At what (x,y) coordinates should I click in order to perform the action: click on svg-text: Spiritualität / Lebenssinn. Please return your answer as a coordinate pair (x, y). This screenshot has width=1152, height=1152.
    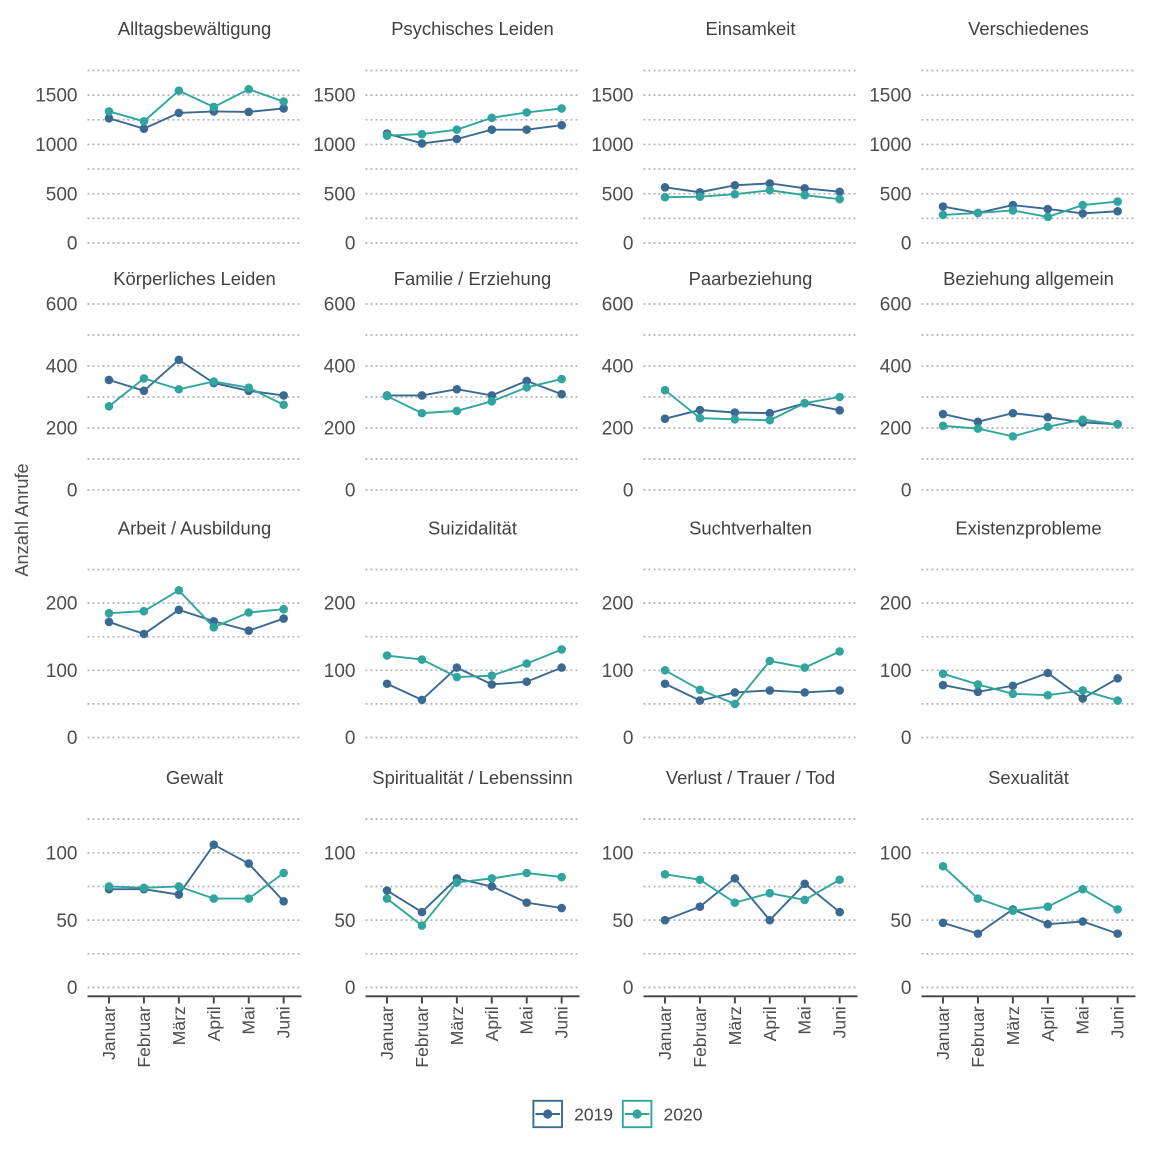
    Looking at the image, I should click on (472, 777).